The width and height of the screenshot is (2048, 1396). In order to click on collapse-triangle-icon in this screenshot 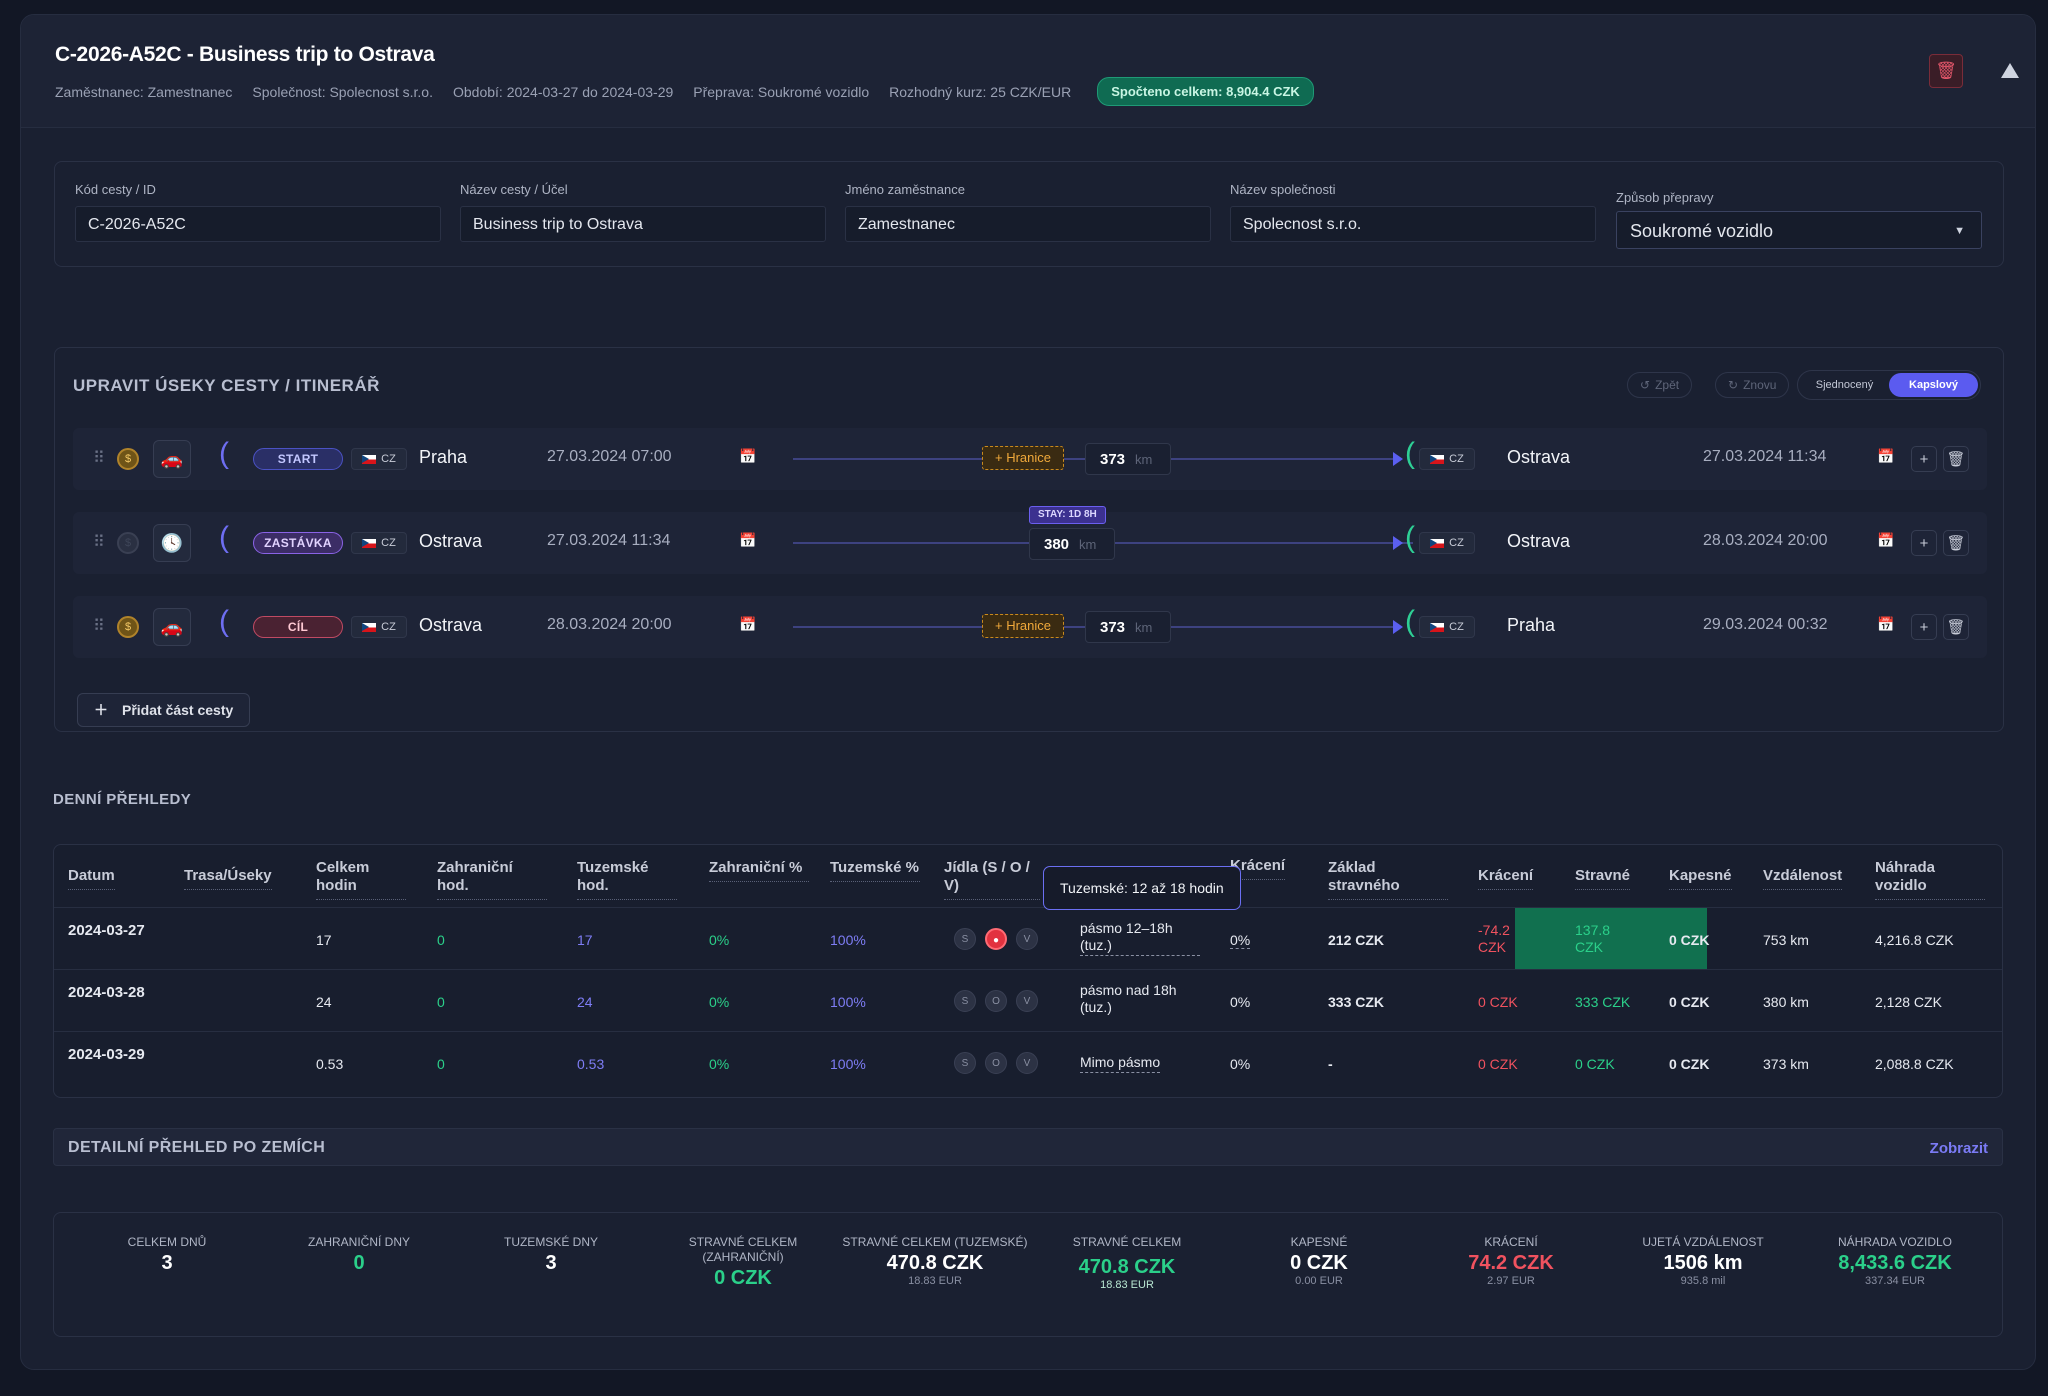, I will do `click(2010, 70)`.